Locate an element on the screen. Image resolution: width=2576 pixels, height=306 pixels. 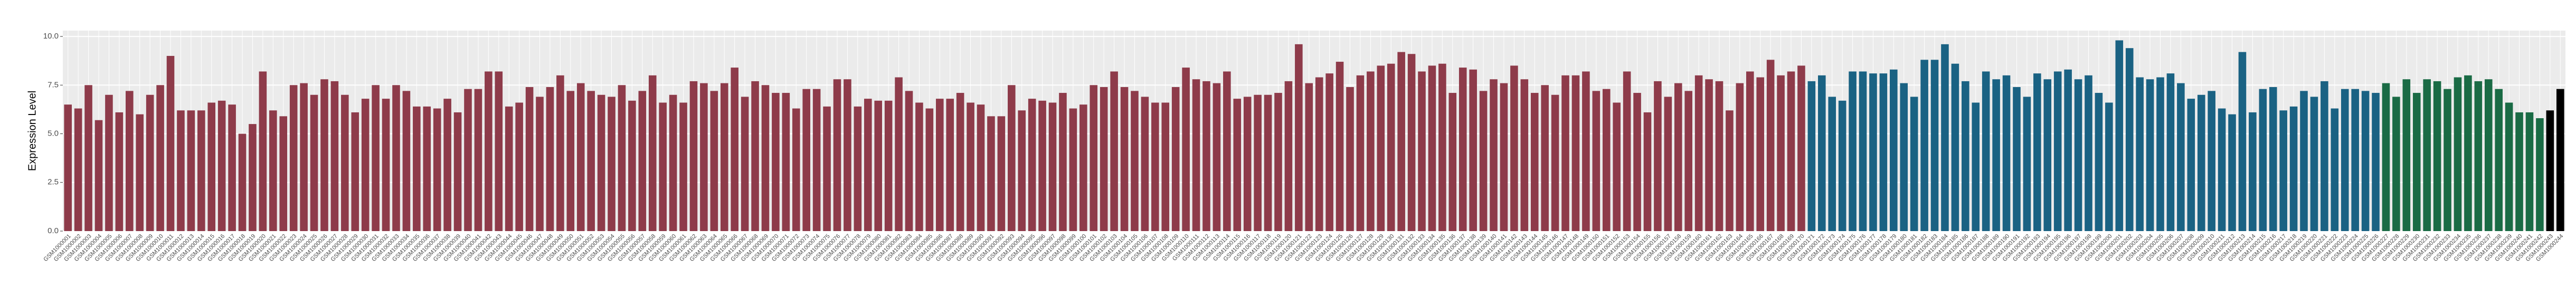
y-axis-title: Expression Level is located at coordinates (32, 131).